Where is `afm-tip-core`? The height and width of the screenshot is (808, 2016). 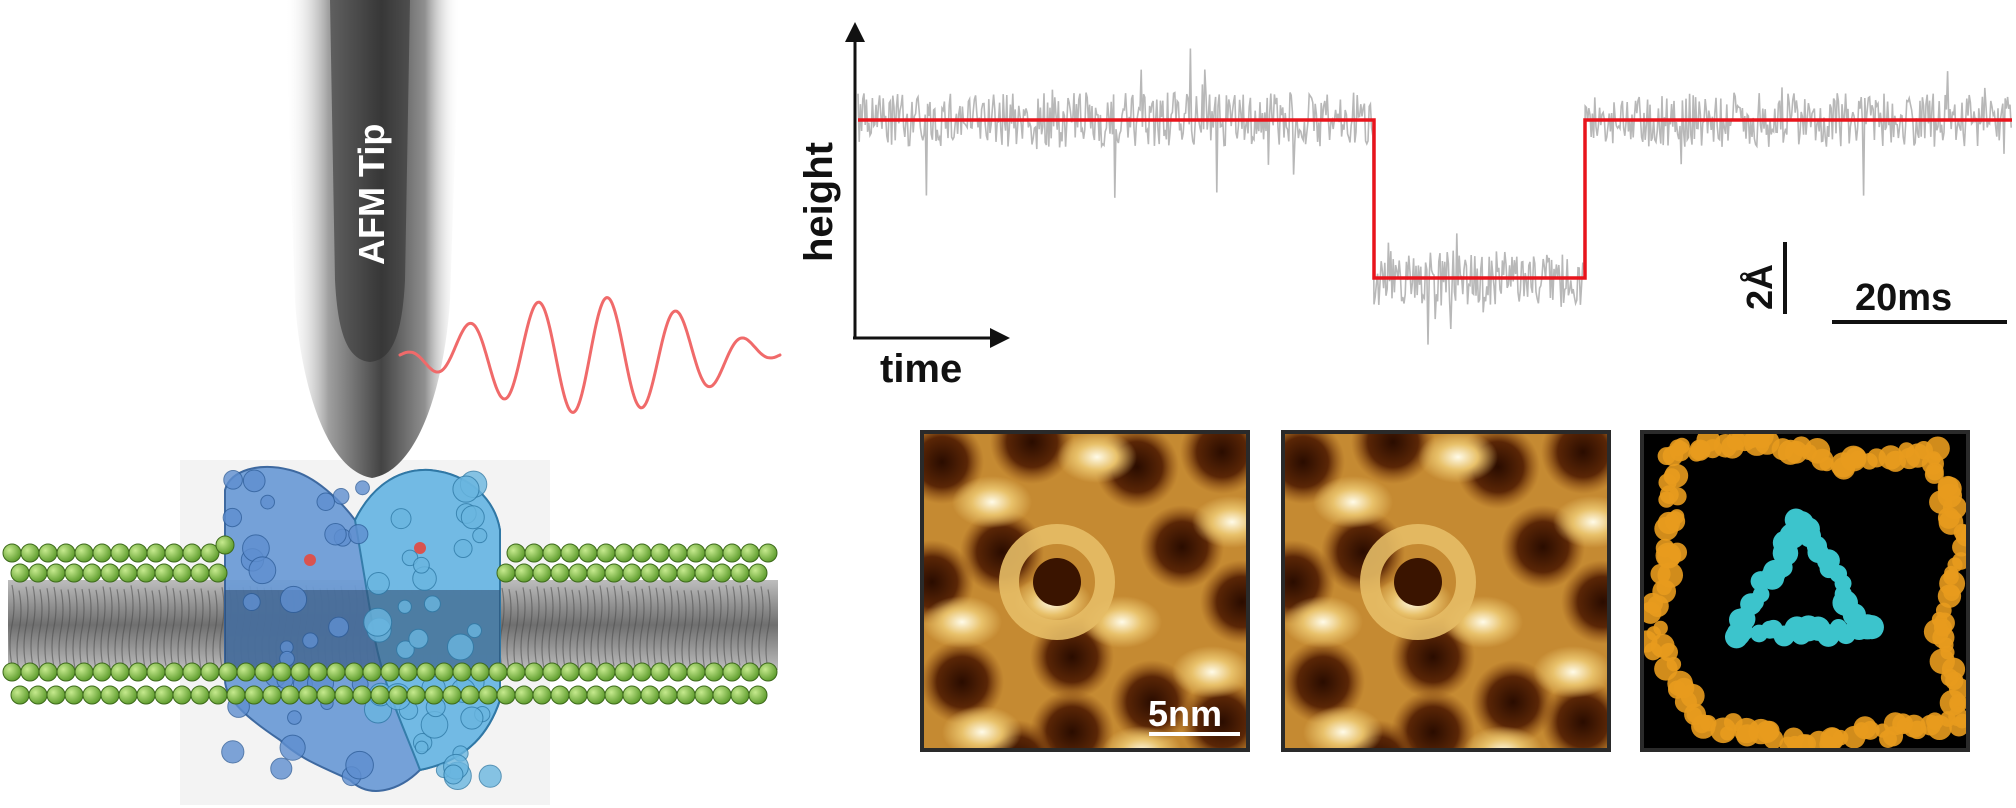 afm-tip-core is located at coordinates (370, 181).